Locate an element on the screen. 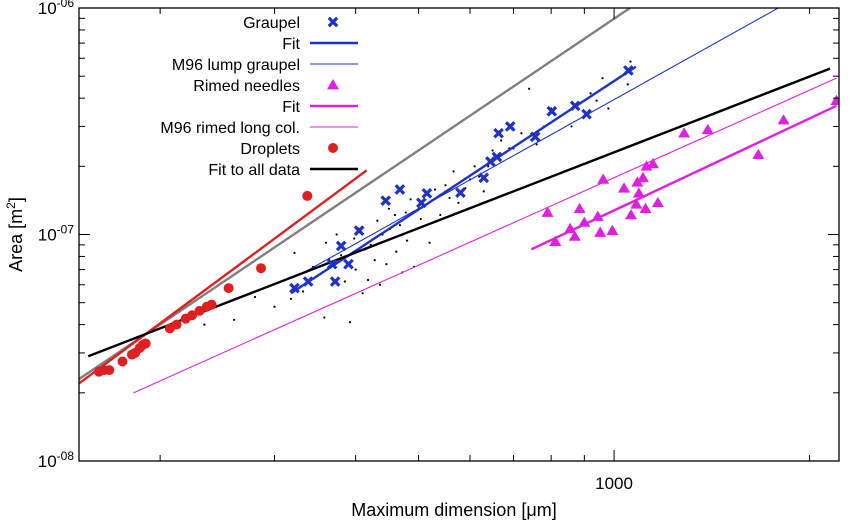 The image size is (850, 523). legend-label-rimed-needles: Rimed needles is located at coordinates (246, 86).